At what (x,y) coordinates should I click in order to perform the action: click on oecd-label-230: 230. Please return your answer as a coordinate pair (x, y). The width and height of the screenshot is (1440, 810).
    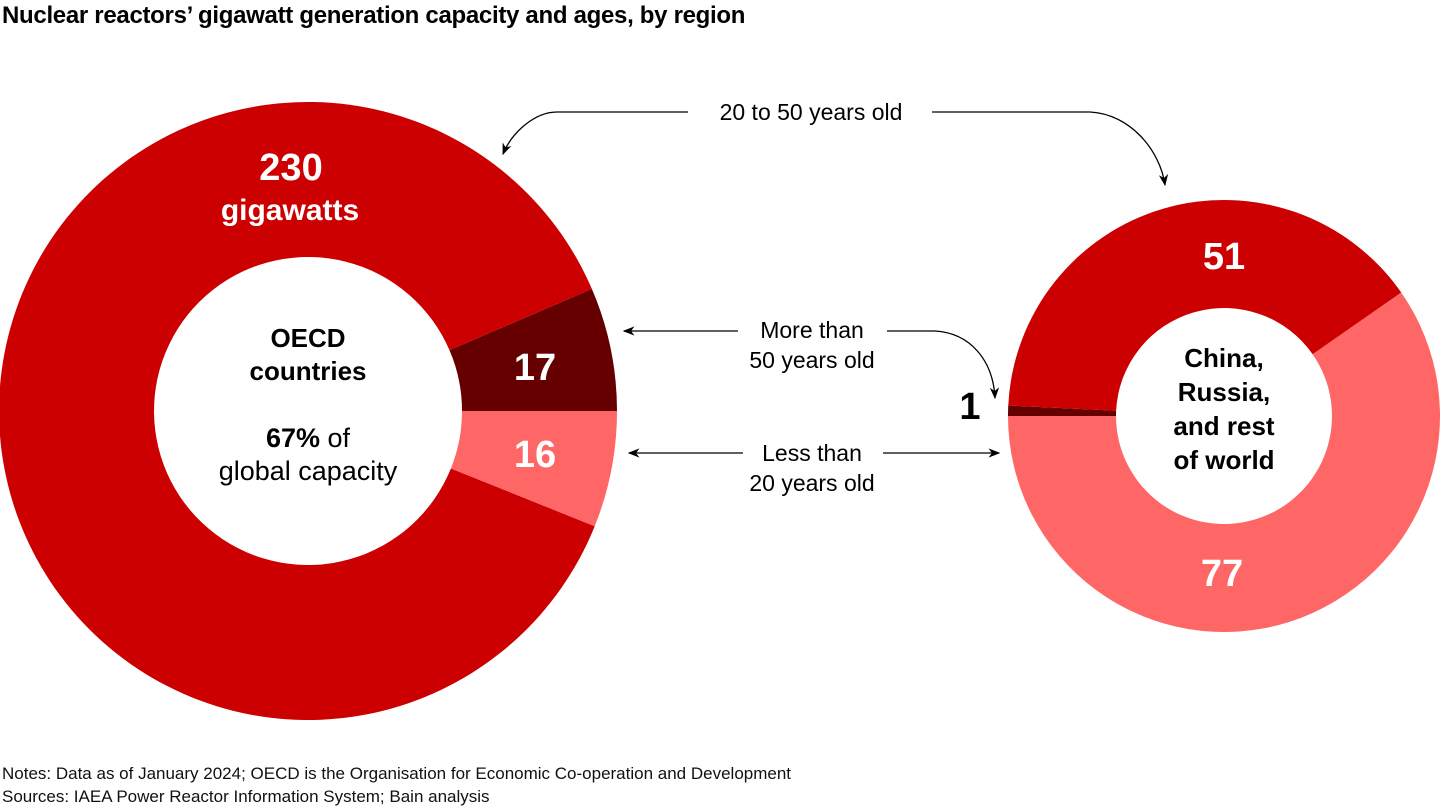
    Looking at the image, I should click on (290, 168).